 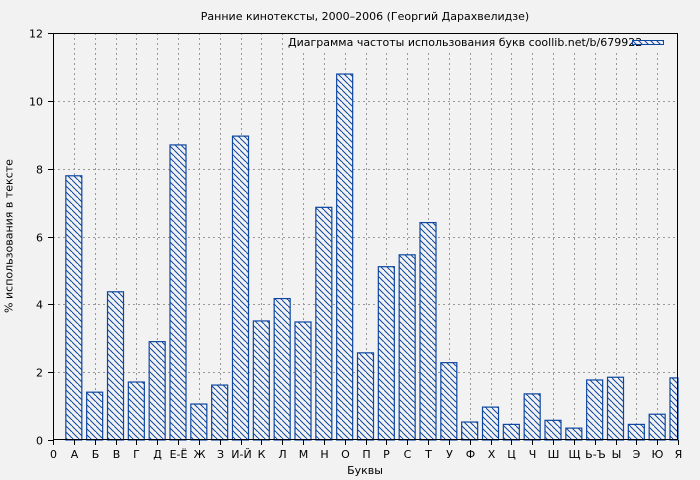 What do you see at coordinates (324, 323) in the screenshot?
I see `bar-Н` at bounding box center [324, 323].